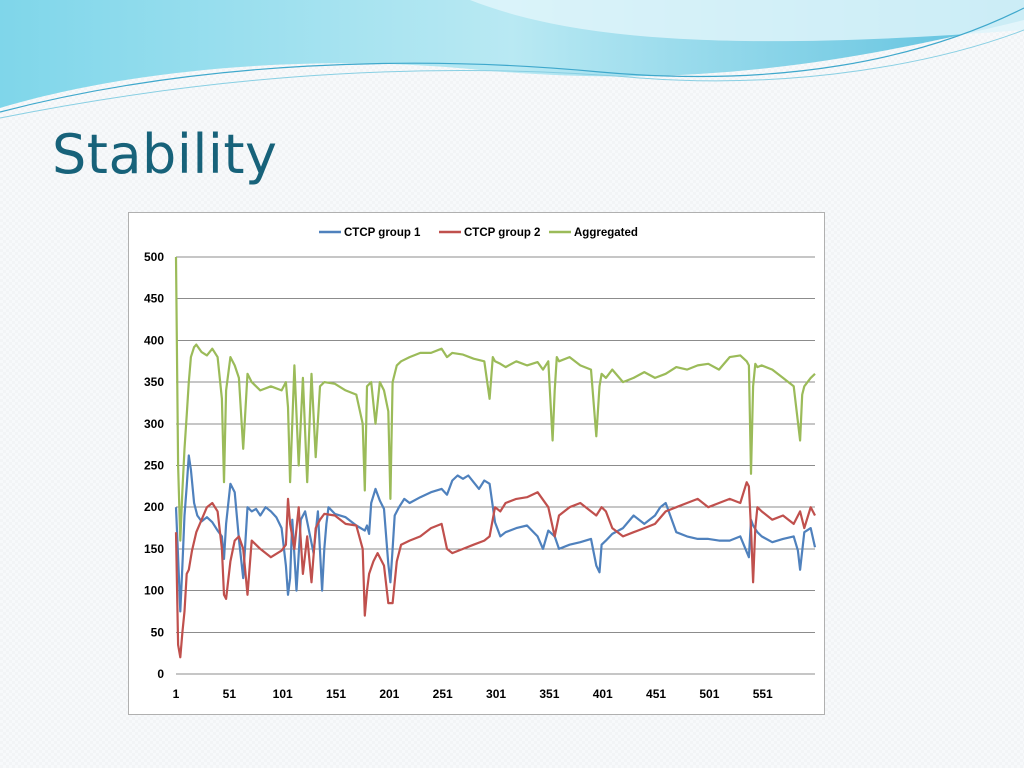 The height and width of the screenshot is (768, 1024). Describe the element at coordinates (158, 632) in the screenshot. I see `y-tick-label: 50` at that location.